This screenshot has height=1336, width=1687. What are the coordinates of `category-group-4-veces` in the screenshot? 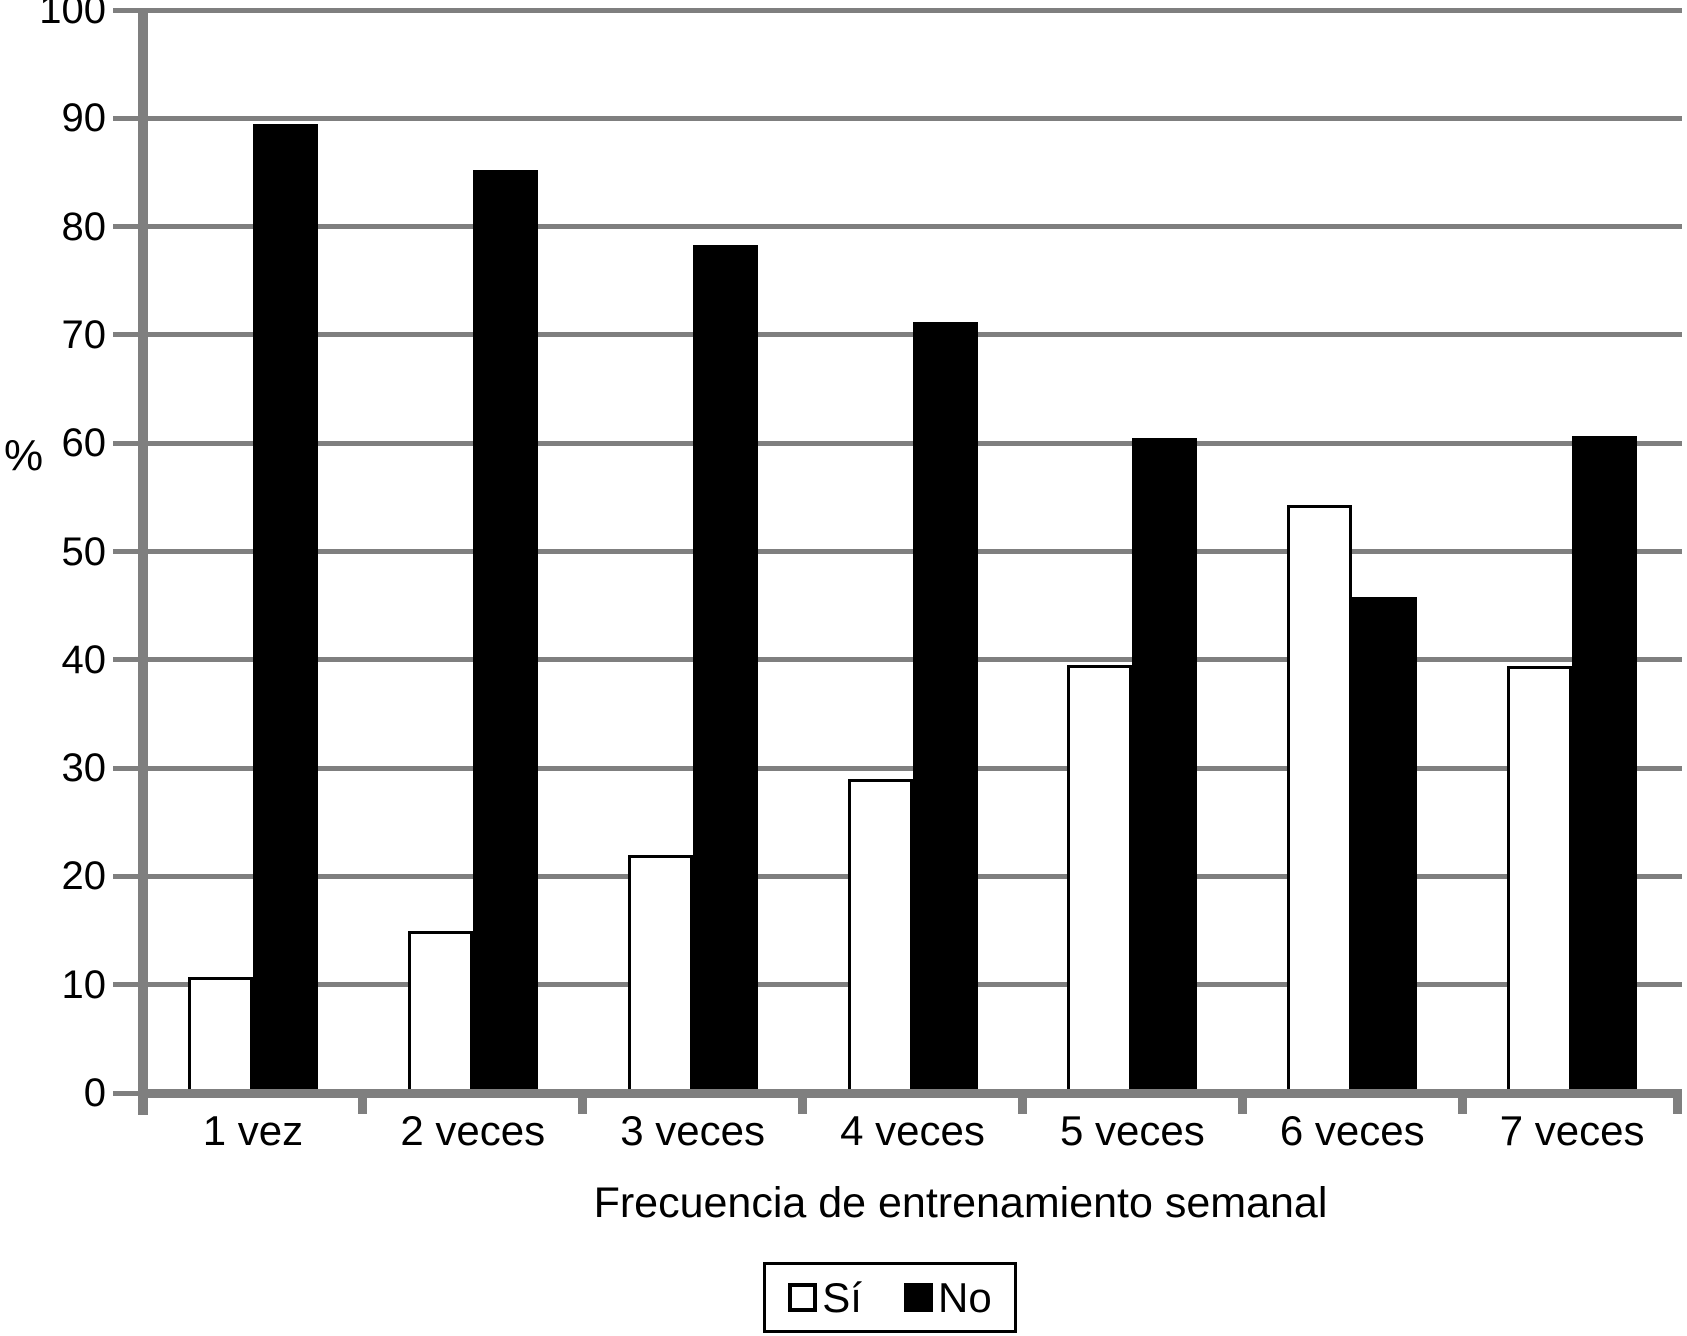 It's located at (913, 551).